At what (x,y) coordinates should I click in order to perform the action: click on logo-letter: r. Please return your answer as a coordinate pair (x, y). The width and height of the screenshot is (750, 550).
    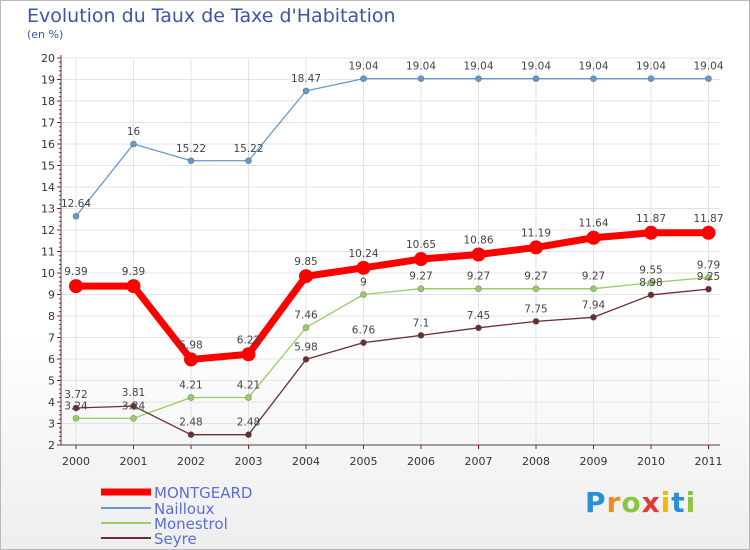
    Looking at the image, I should click on (614, 502).